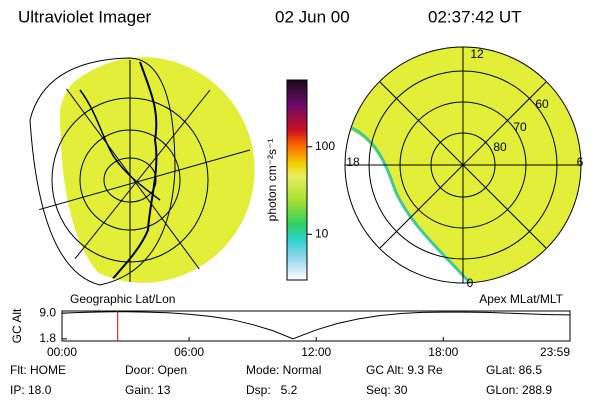  What do you see at coordinates (580, 162) in the screenshot?
I see `mlt-label: 6` at bounding box center [580, 162].